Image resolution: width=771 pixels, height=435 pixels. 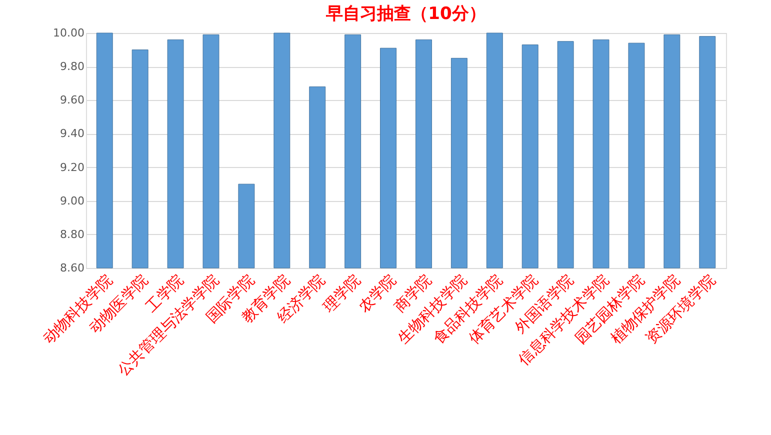 What do you see at coordinates (72, 67) in the screenshot?
I see `y-tick-label: 9.80` at bounding box center [72, 67].